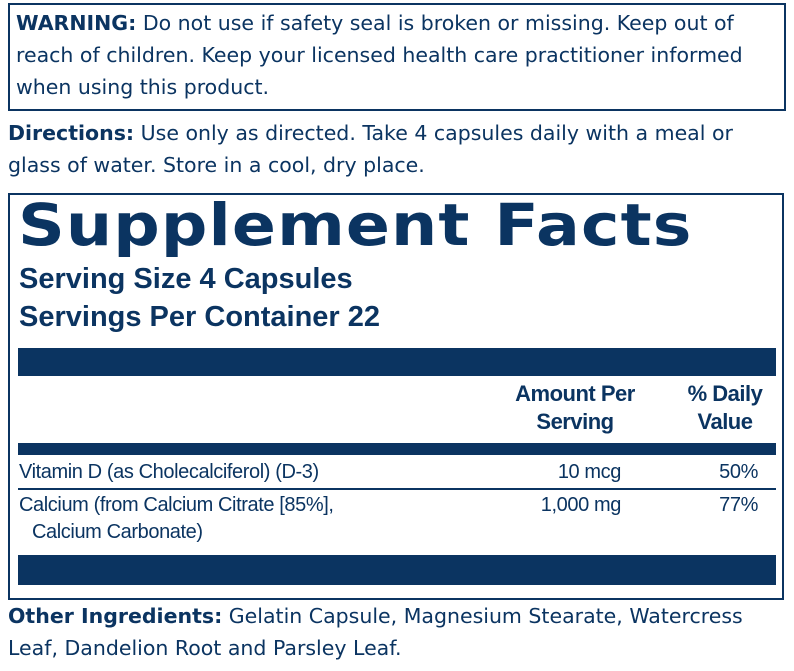 The height and width of the screenshot is (671, 794). I want to click on row-vitamin-d-dv: 50%, so click(738, 472).